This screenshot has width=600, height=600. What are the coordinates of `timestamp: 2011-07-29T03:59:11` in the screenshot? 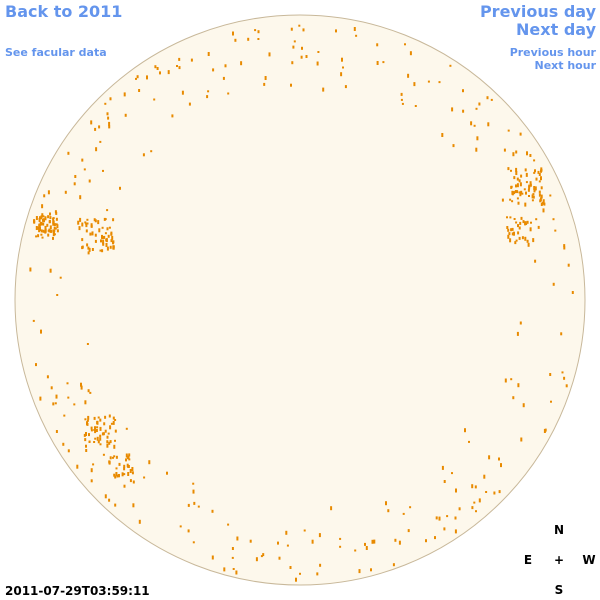 It's located at (77, 591).